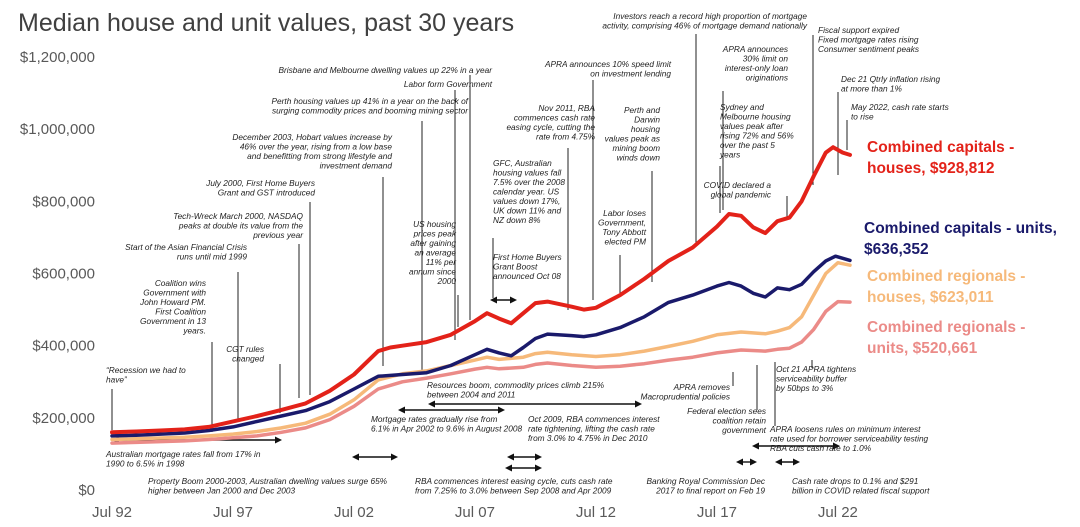  I want to click on annotation-line: higher between Jan 2000 and Dec 2003, so click(222, 491).